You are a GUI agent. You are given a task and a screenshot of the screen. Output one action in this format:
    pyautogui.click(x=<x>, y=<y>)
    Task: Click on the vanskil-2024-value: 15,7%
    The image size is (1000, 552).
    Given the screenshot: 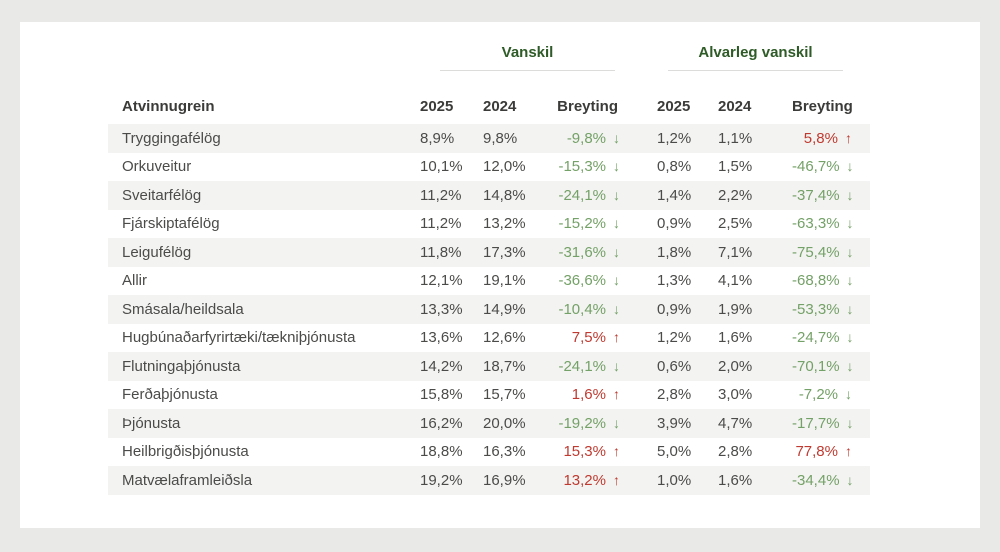 What is the action you would take?
    pyautogui.click(x=504, y=395)
    